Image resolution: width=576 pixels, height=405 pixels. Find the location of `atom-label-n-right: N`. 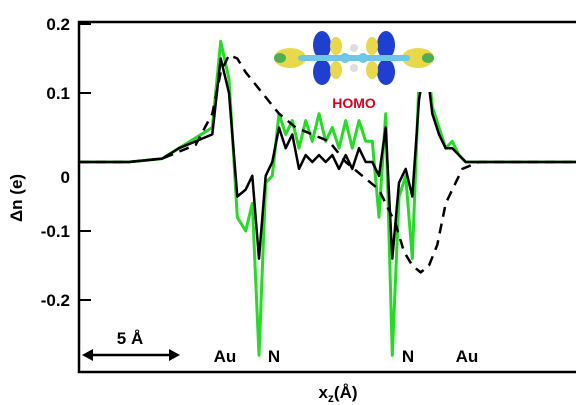

atom-label-n-right: N is located at coordinates (408, 356).